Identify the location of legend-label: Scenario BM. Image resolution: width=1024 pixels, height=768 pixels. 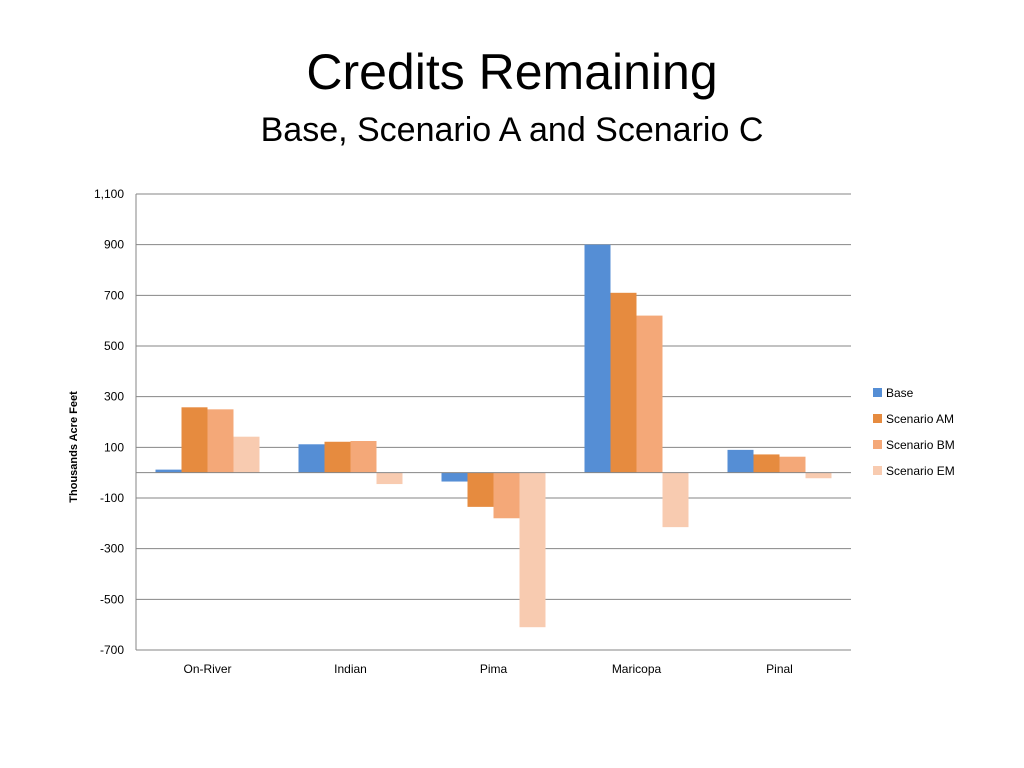
(920, 445).